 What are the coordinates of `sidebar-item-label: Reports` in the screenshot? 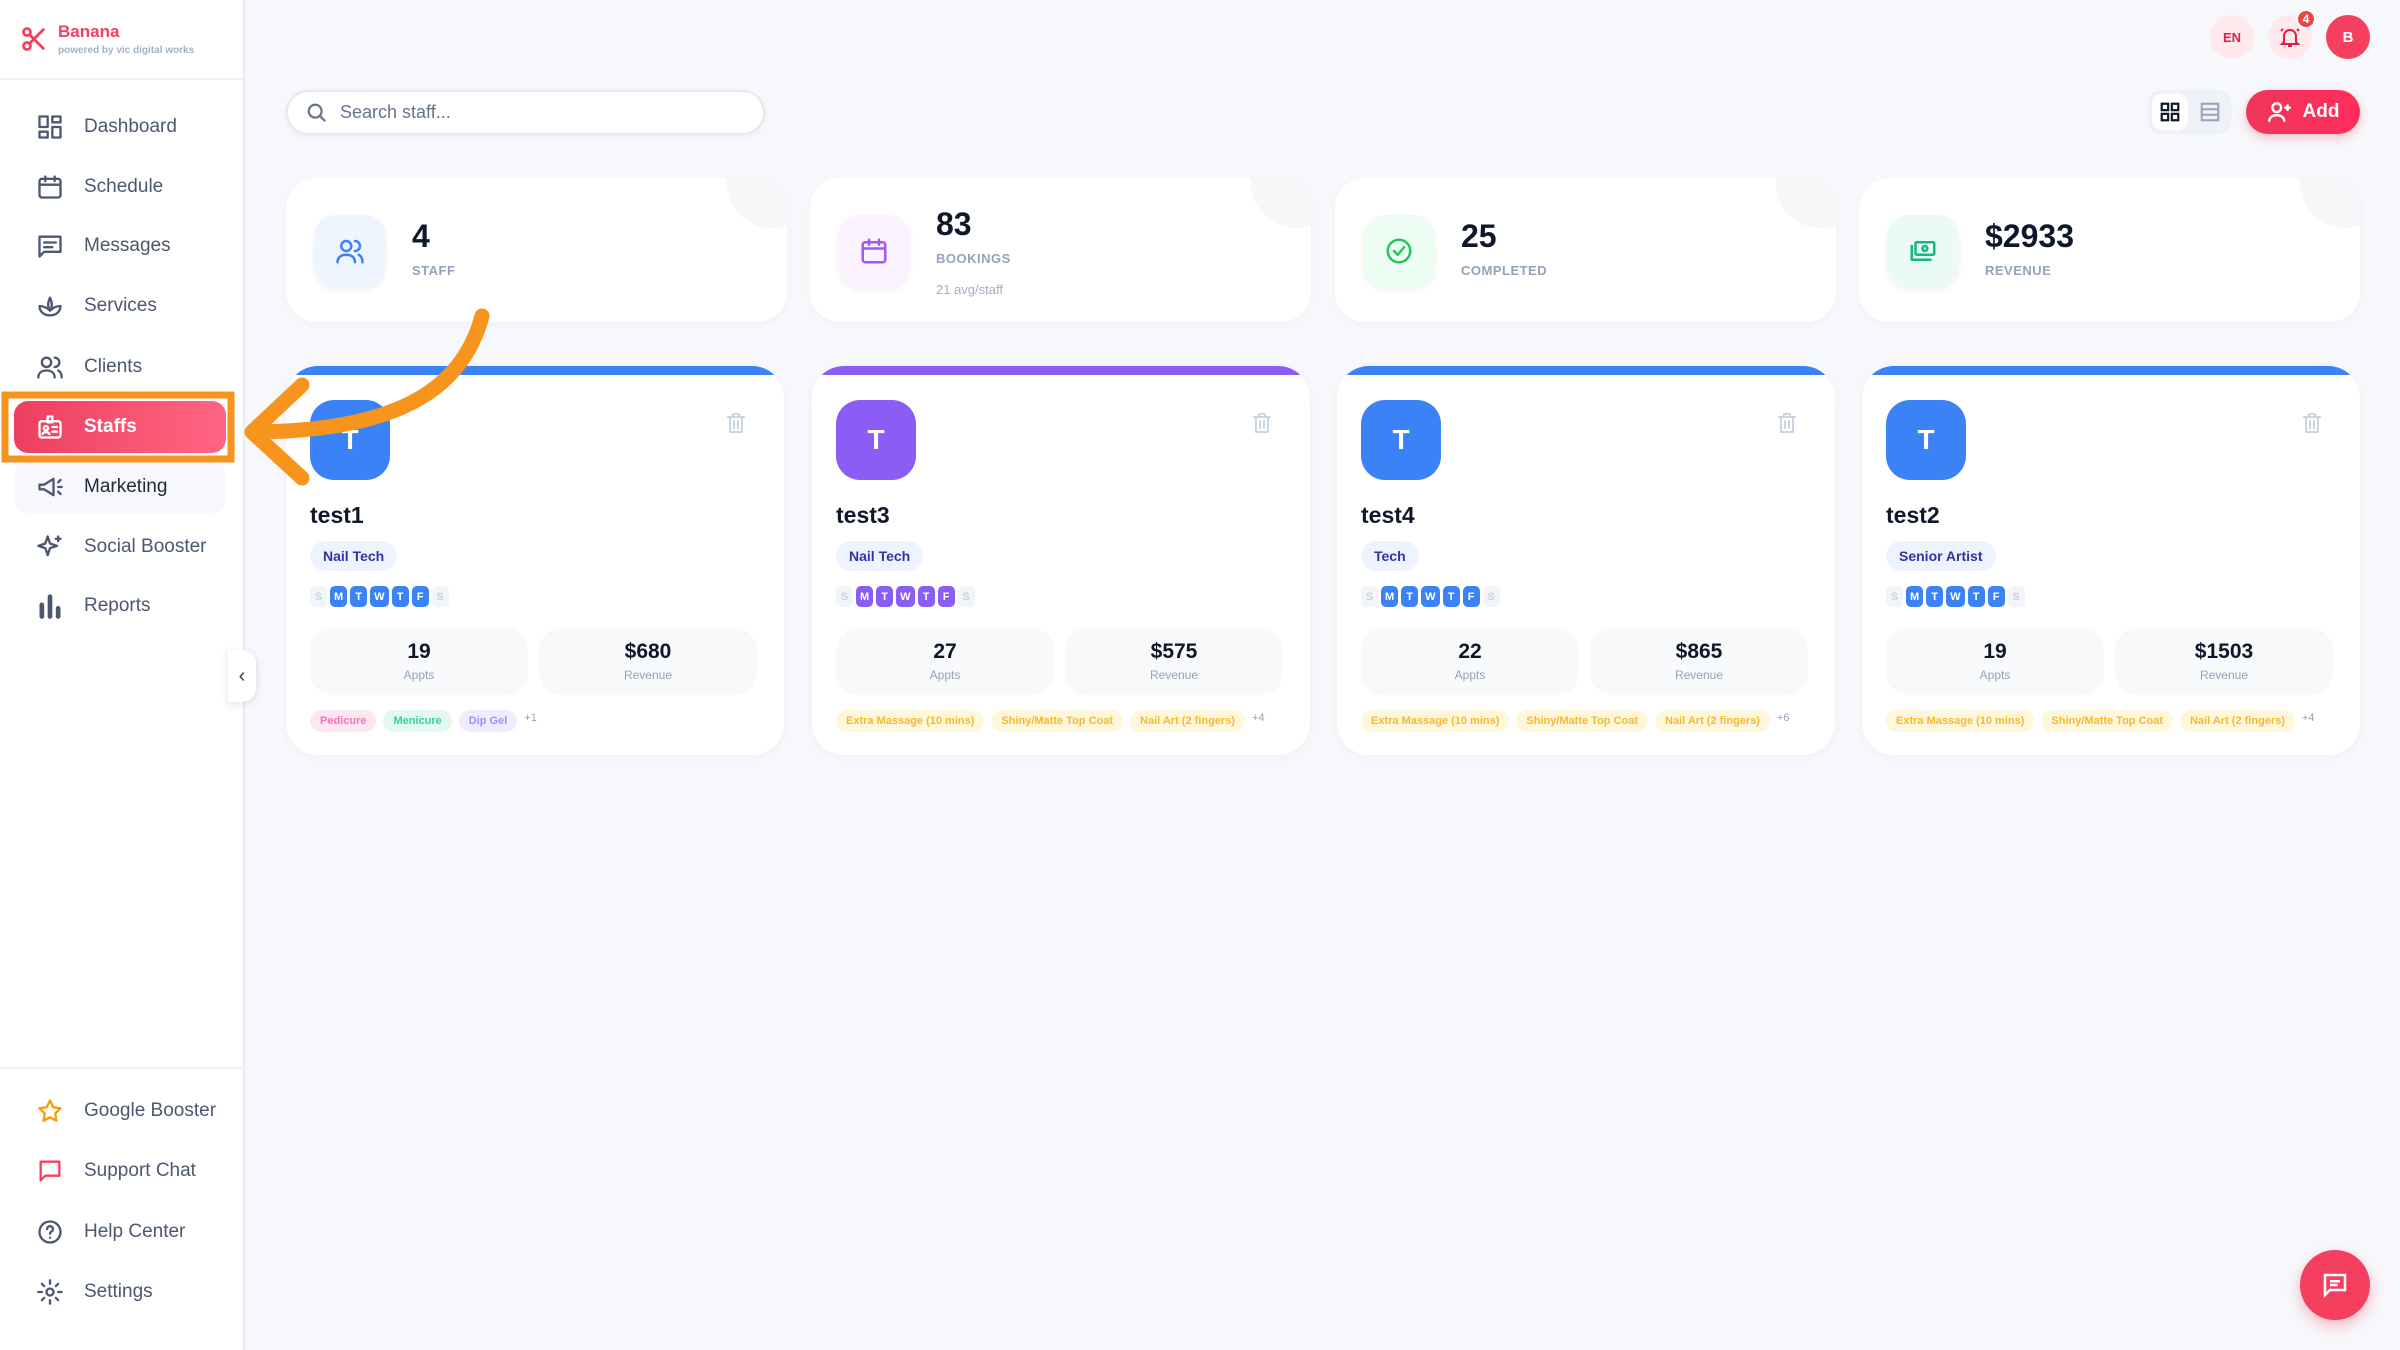 It's located at (117, 605).